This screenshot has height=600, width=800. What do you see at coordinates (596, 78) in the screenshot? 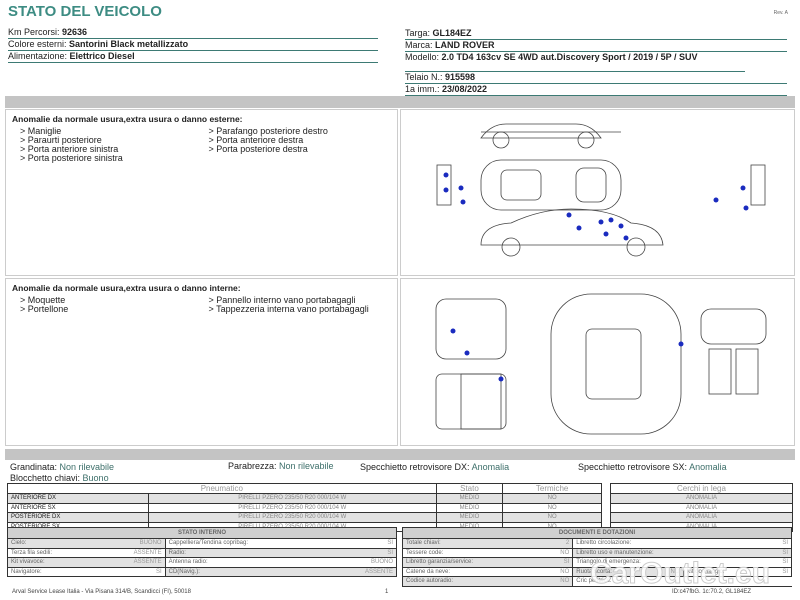
I see `telaio-row: Telaio N.: 915598` at bounding box center [596, 78].